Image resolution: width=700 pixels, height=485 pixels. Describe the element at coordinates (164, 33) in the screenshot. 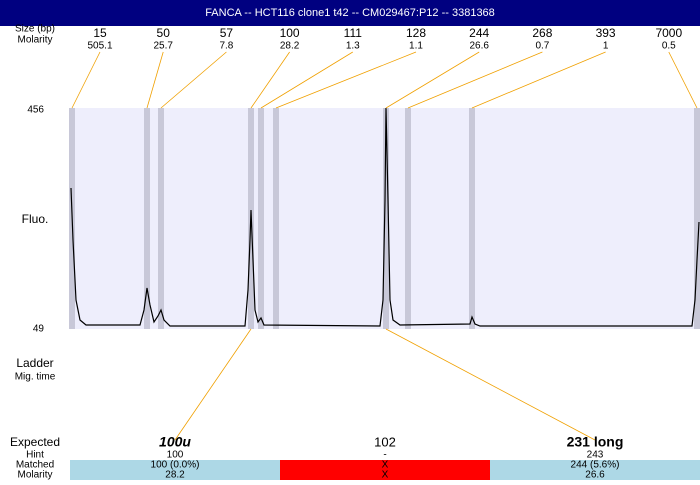

I see `peak-size: 50` at that location.